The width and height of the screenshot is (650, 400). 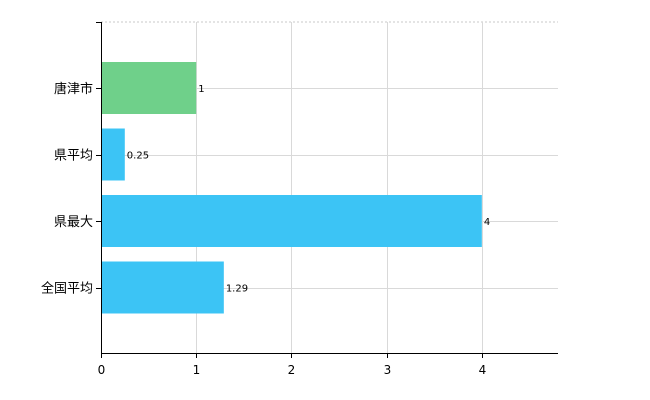 What do you see at coordinates (237, 289) in the screenshot?
I see `bar-value-label: 1.29` at bounding box center [237, 289].